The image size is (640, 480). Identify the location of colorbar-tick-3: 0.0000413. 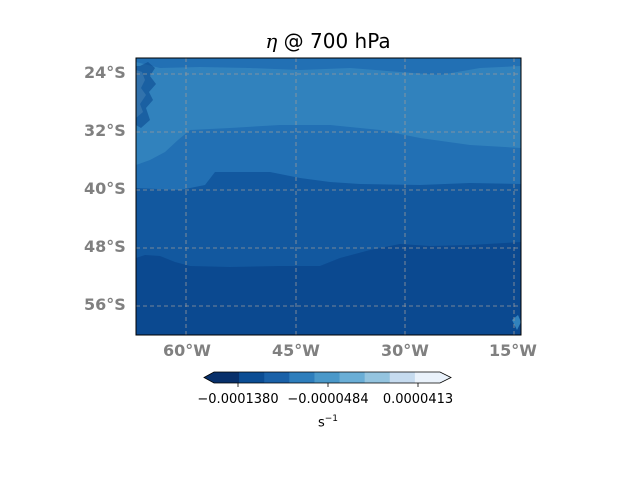
(418, 399).